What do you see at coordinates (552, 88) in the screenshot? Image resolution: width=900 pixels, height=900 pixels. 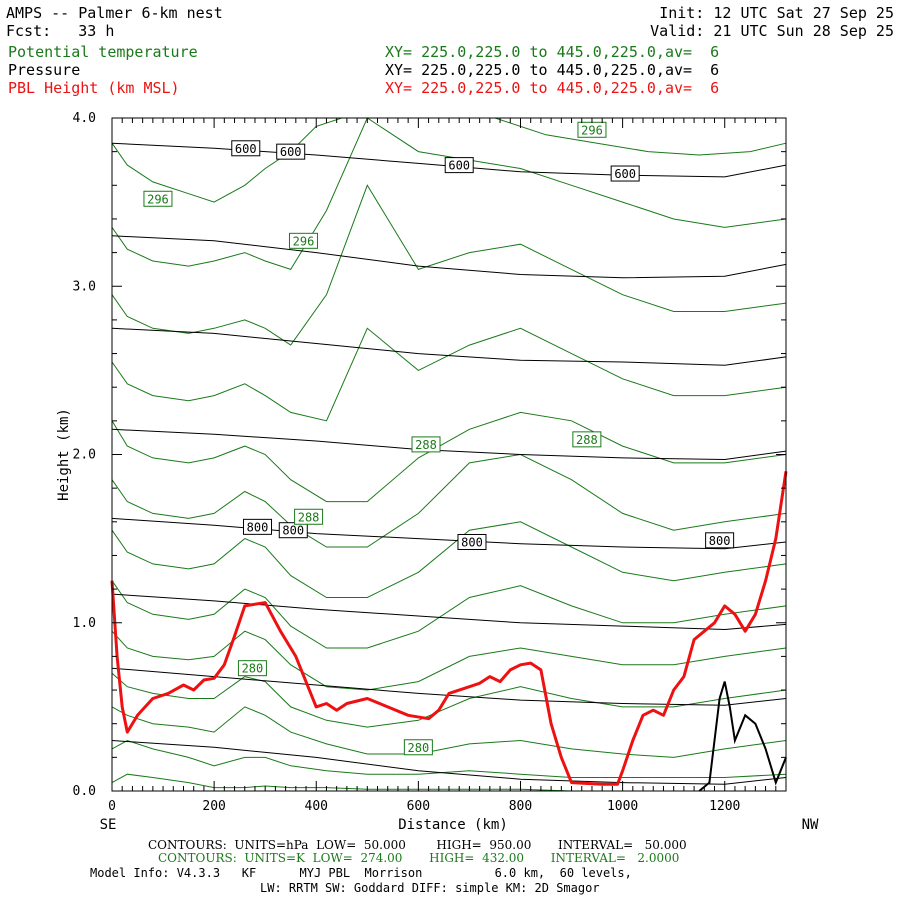 I see `field-xy-pbl: XY= 225.0,225.0 to 445.0,225.0,av= 6` at bounding box center [552, 88].